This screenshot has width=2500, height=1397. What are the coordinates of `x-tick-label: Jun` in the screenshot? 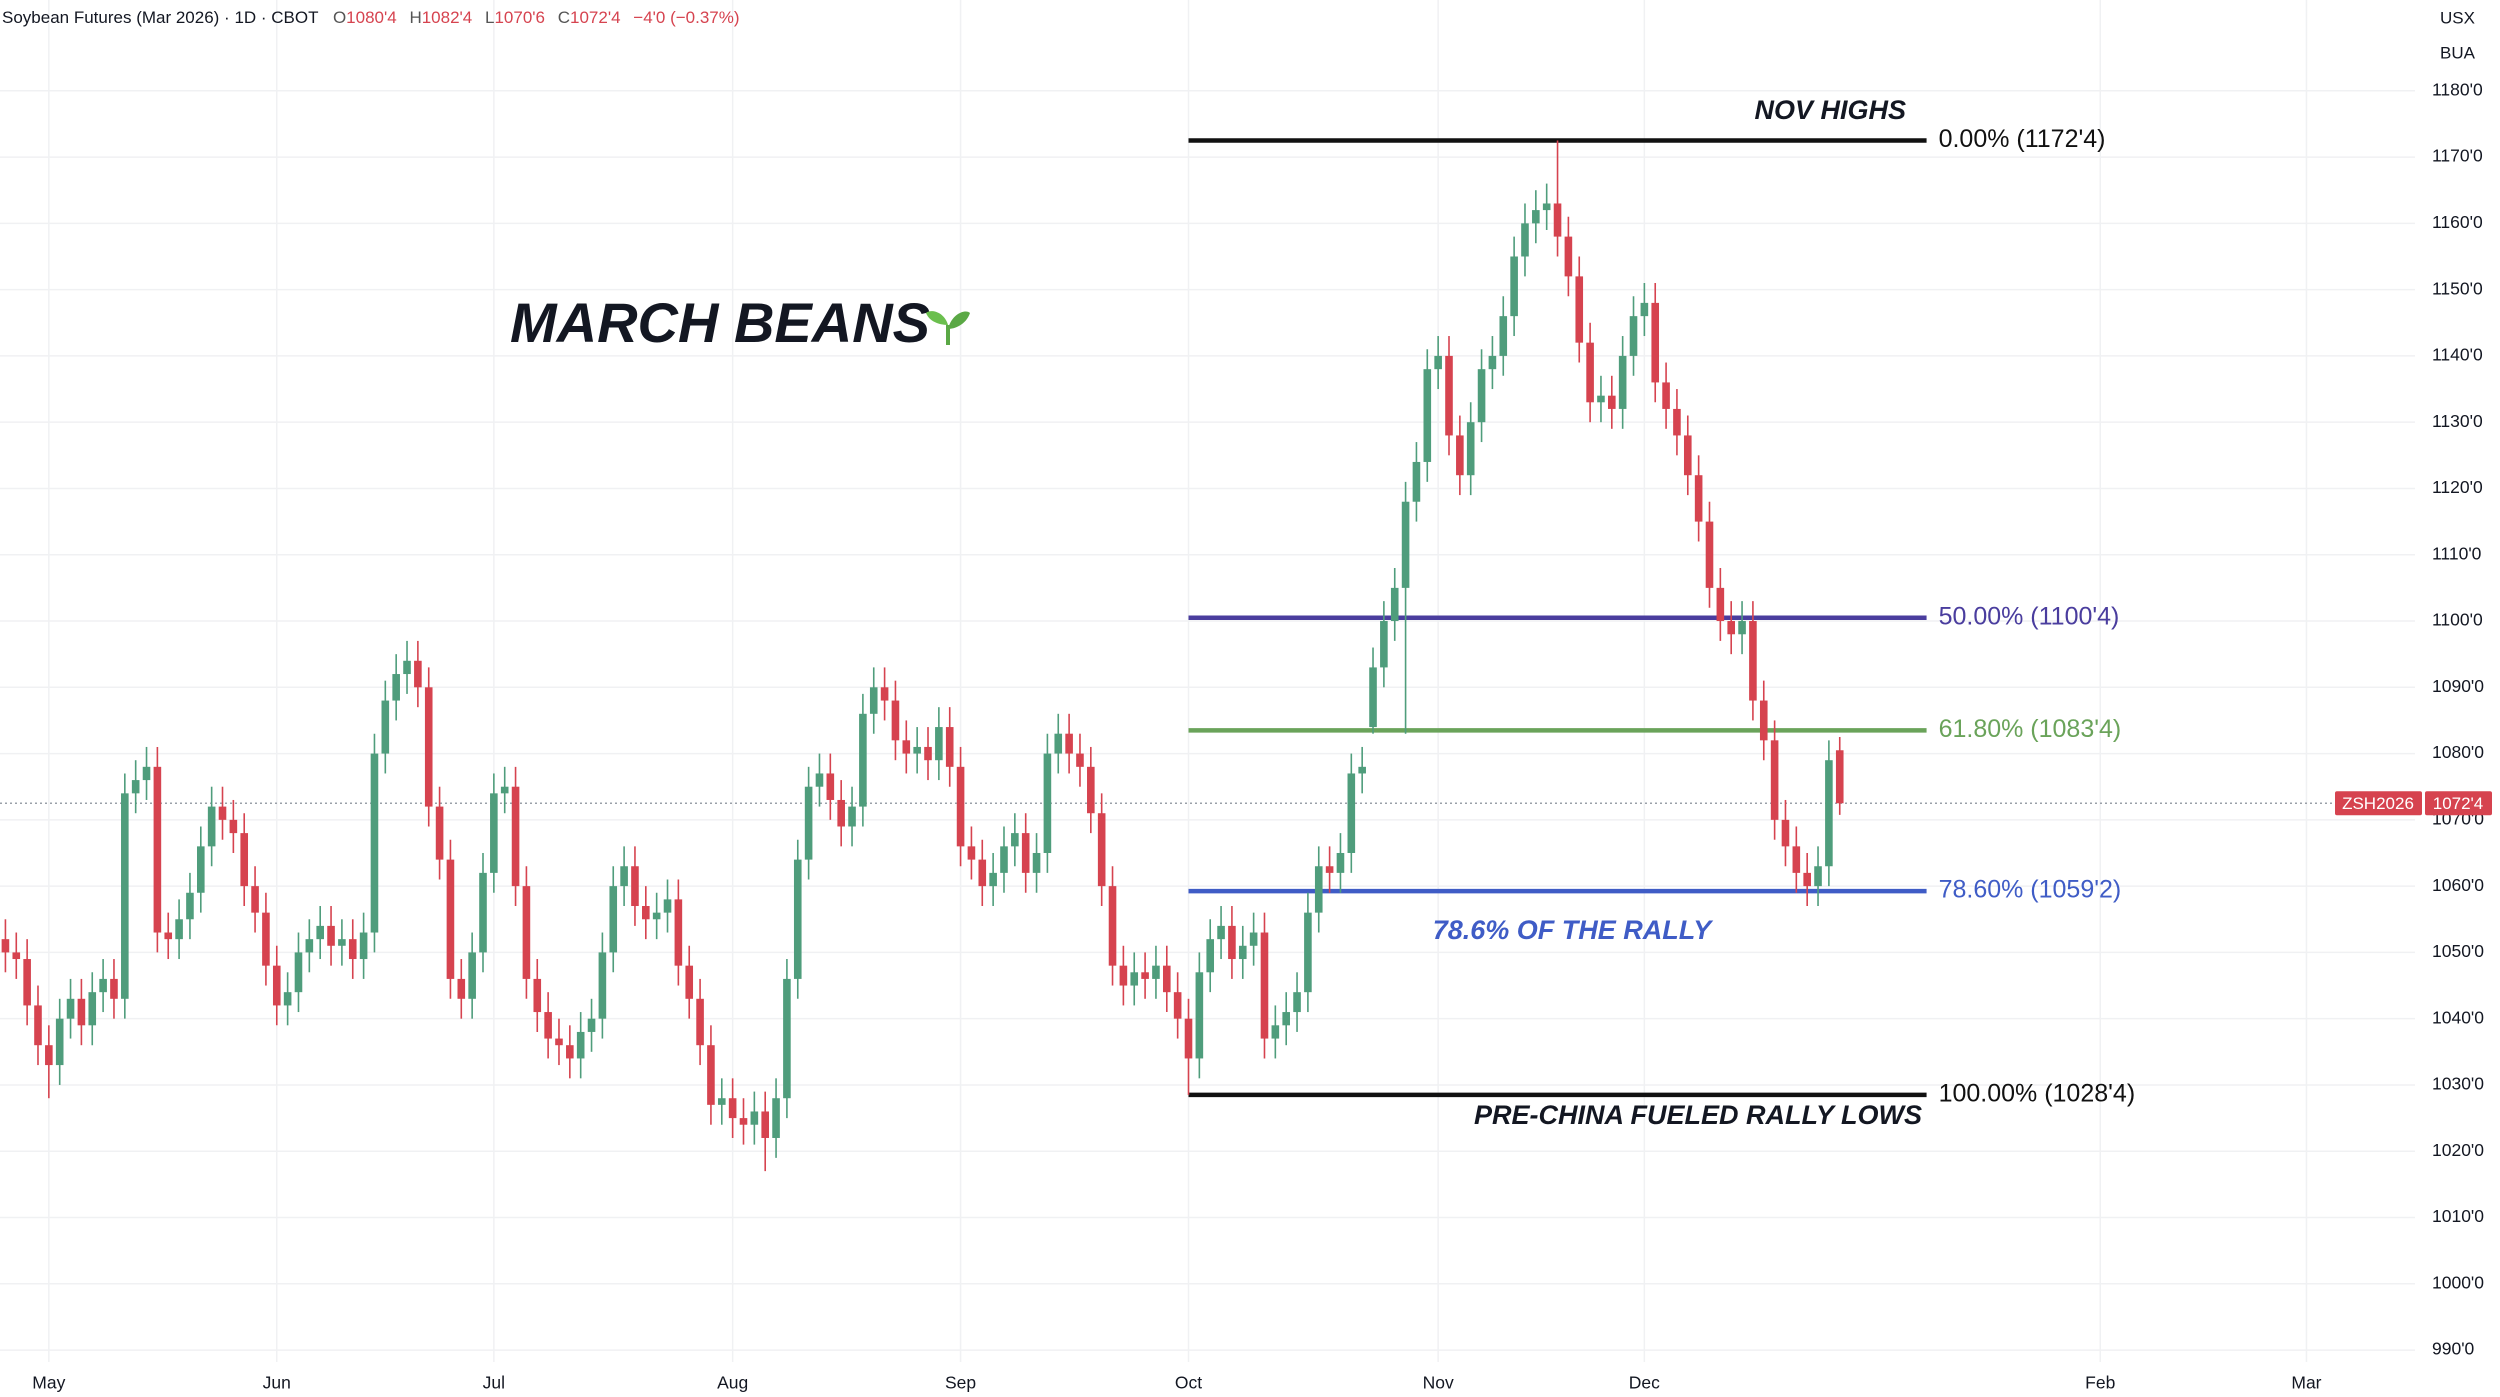 It's located at (277, 1383).